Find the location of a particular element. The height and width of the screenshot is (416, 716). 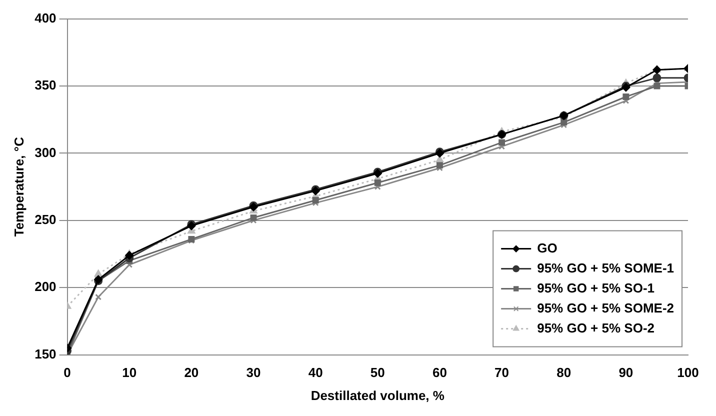

y-tick-label: 350 is located at coordinates (45, 85).